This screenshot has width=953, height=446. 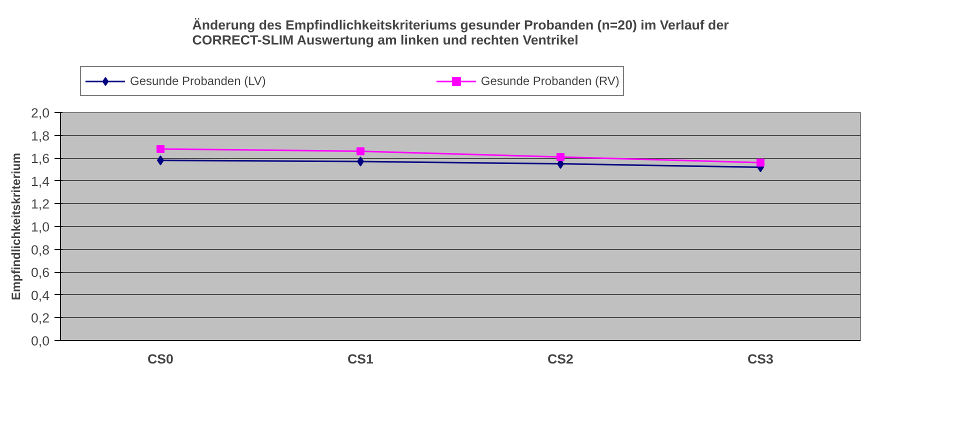 What do you see at coordinates (40, 136) in the screenshot?
I see `y-tick-label: 1,8` at bounding box center [40, 136].